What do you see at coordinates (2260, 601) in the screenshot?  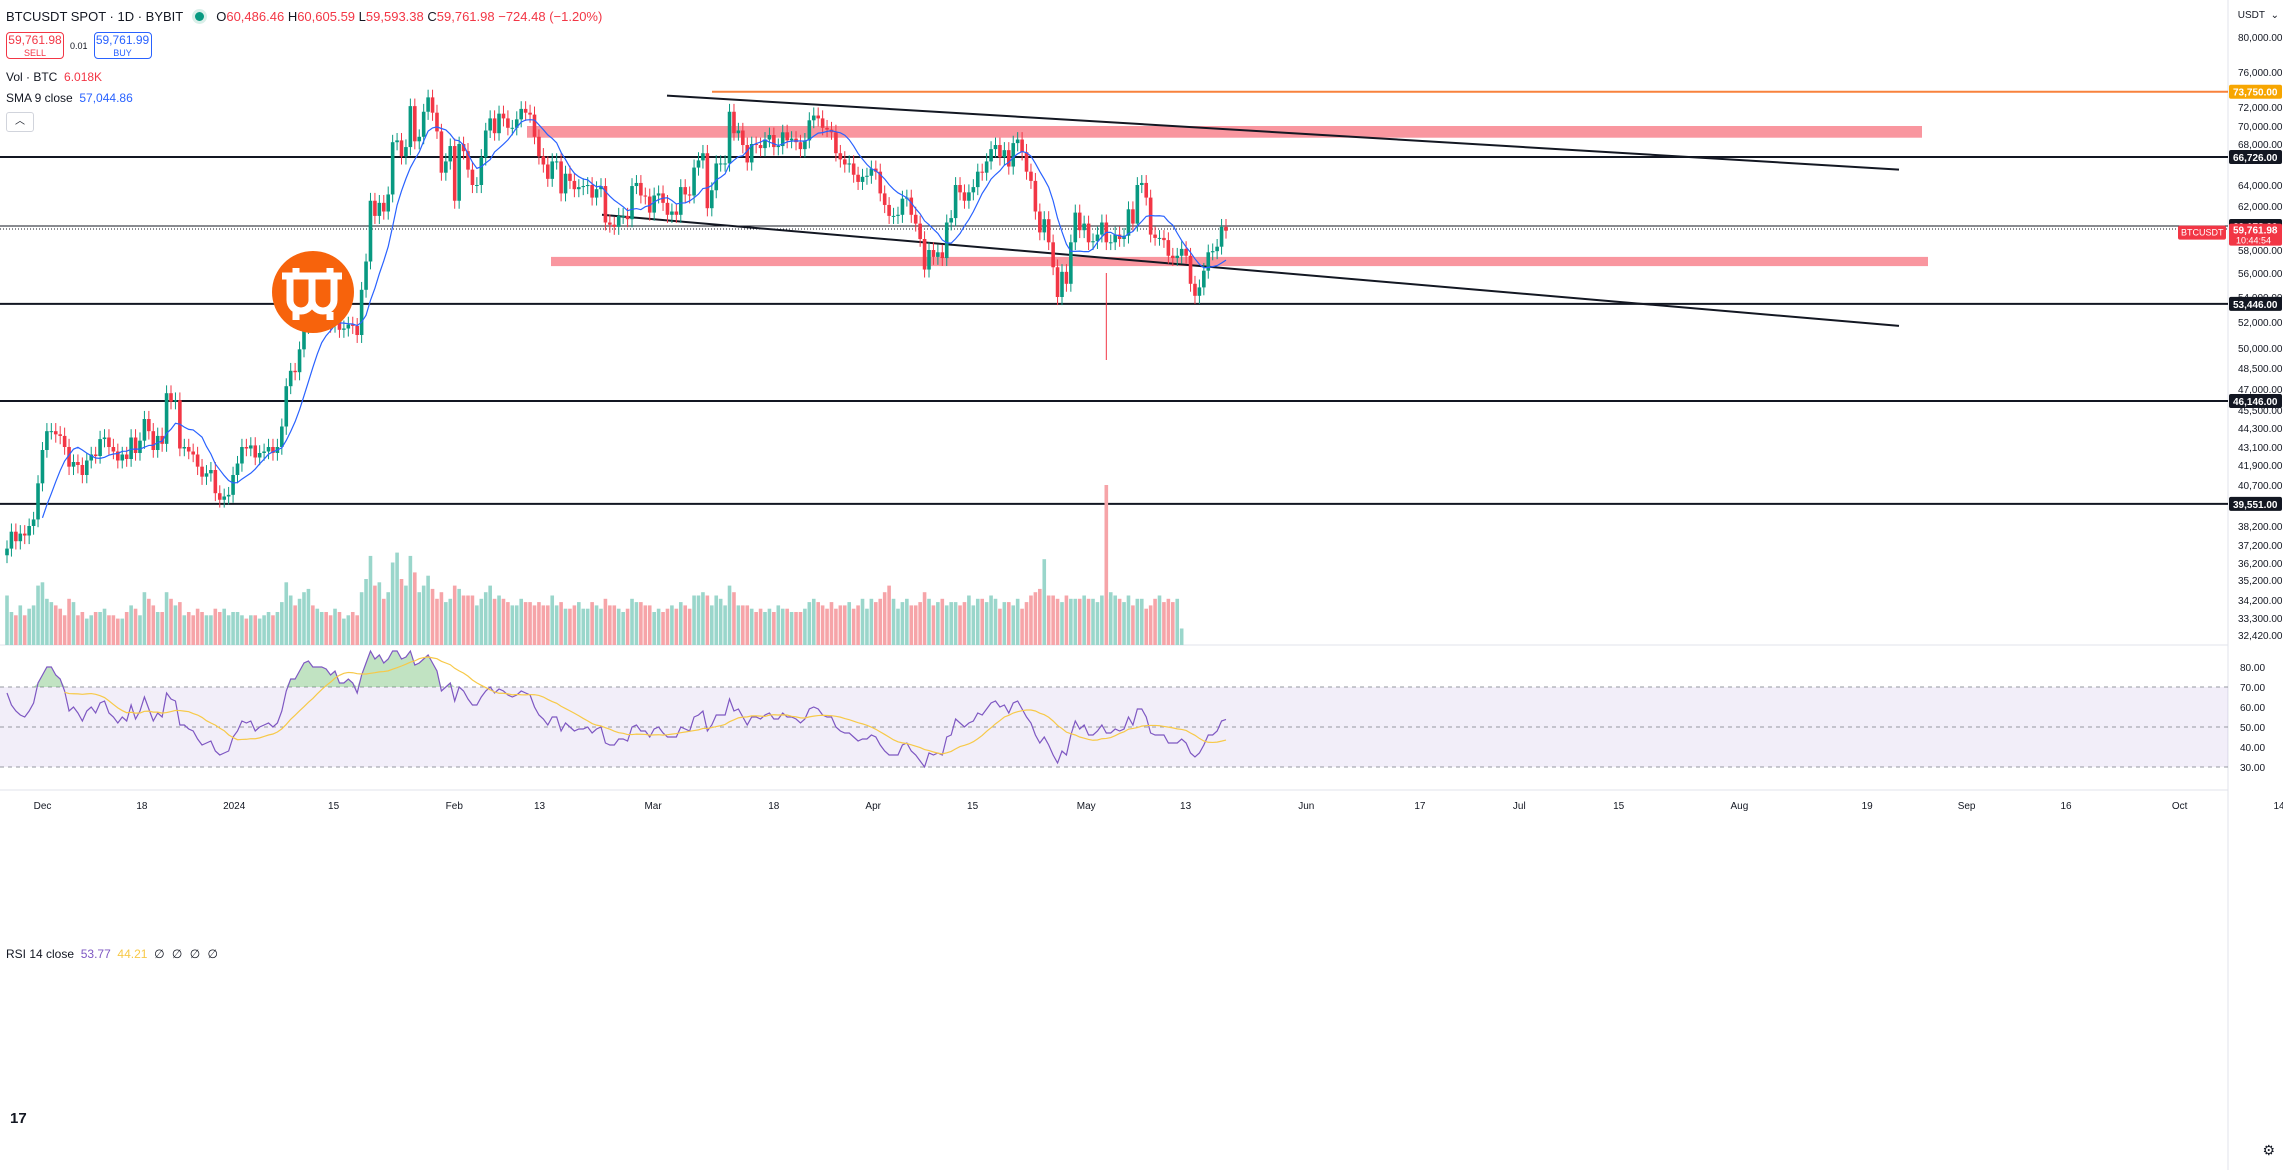 I see `price-tick: 34,200.00` at bounding box center [2260, 601].